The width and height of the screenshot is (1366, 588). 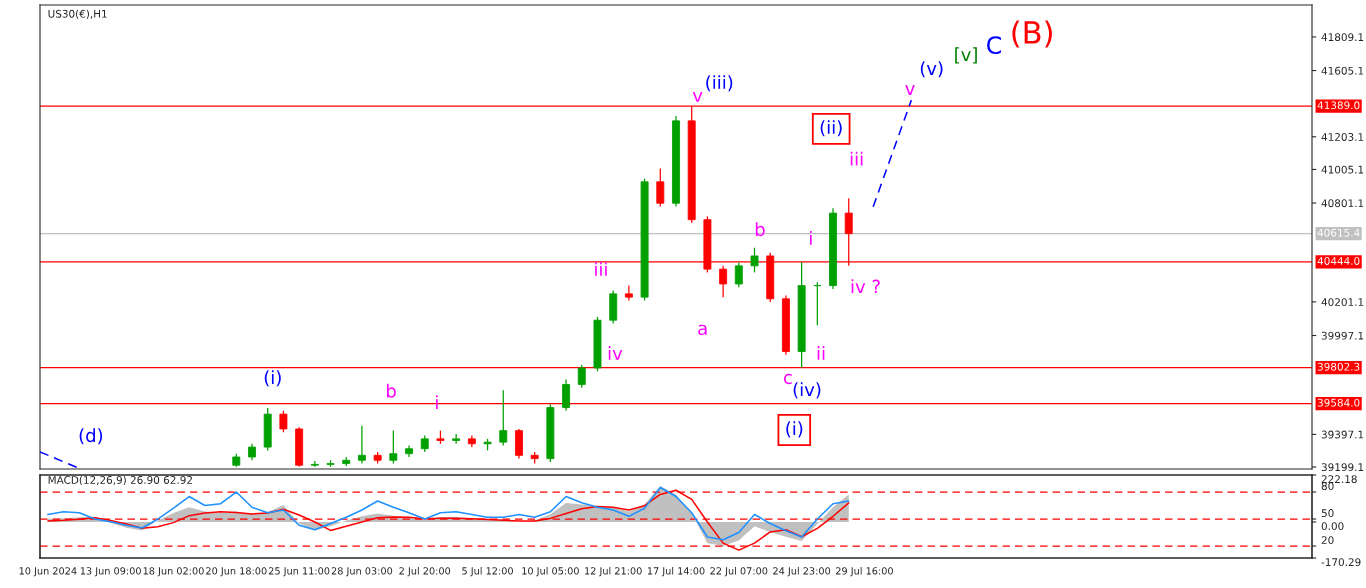 I want to click on y-tick-label: 41605.1, so click(x=1342, y=70).